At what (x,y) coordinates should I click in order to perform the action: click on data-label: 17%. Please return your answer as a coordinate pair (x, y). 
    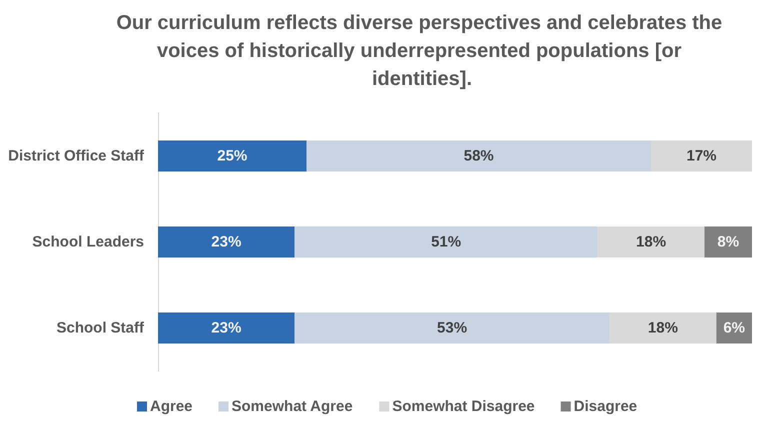
    Looking at the image, I should click on (701, 156).